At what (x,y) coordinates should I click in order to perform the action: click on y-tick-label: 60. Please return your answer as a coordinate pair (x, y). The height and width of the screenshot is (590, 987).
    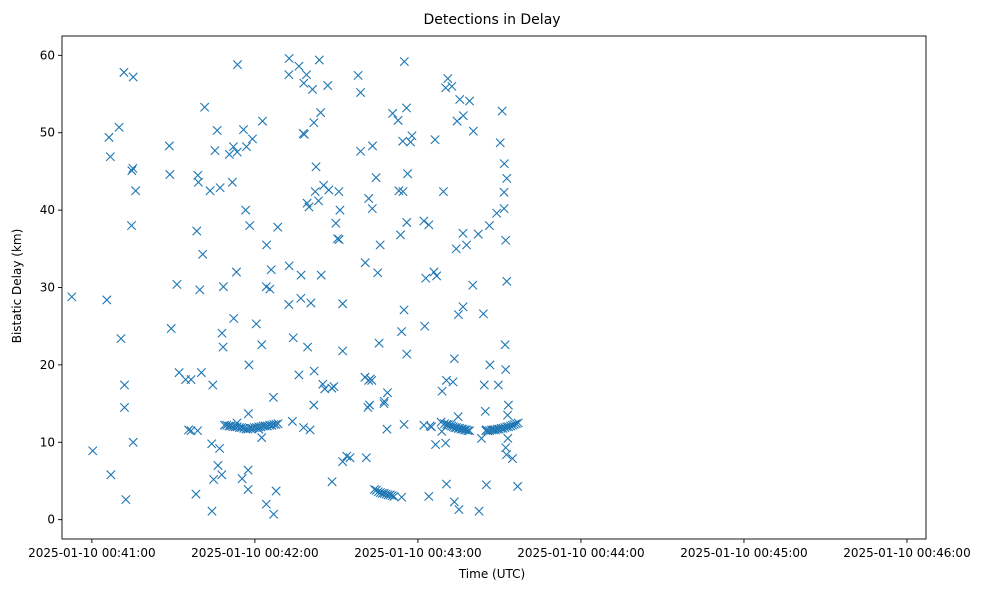
    Looking at the image, I should click on (47, 55).